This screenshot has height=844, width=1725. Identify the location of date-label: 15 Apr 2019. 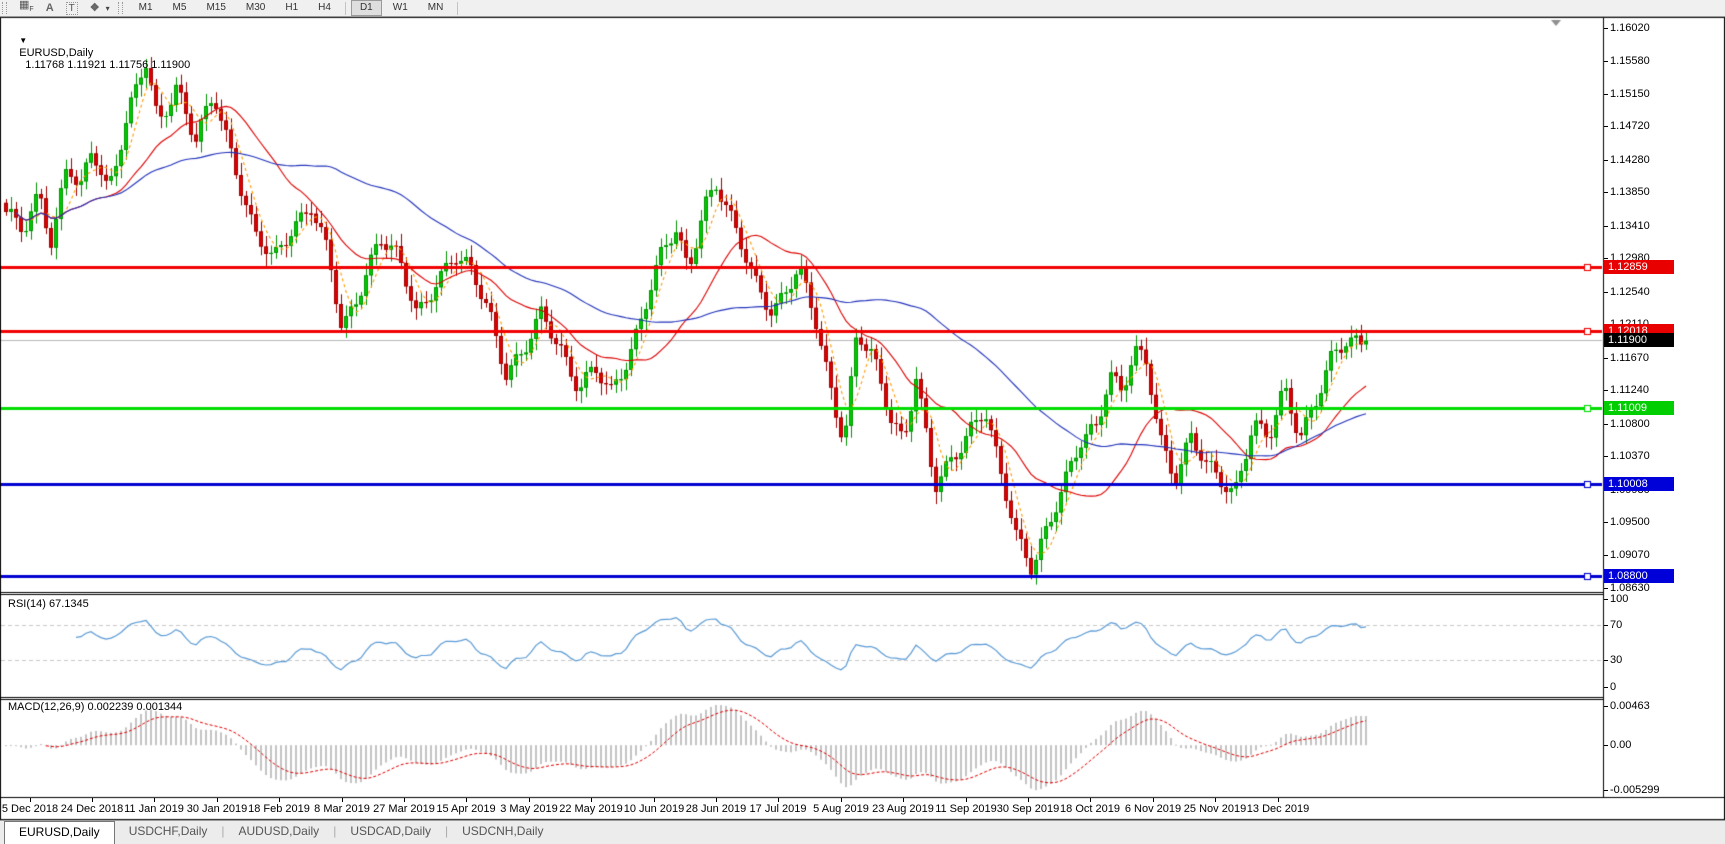
(466, 809).